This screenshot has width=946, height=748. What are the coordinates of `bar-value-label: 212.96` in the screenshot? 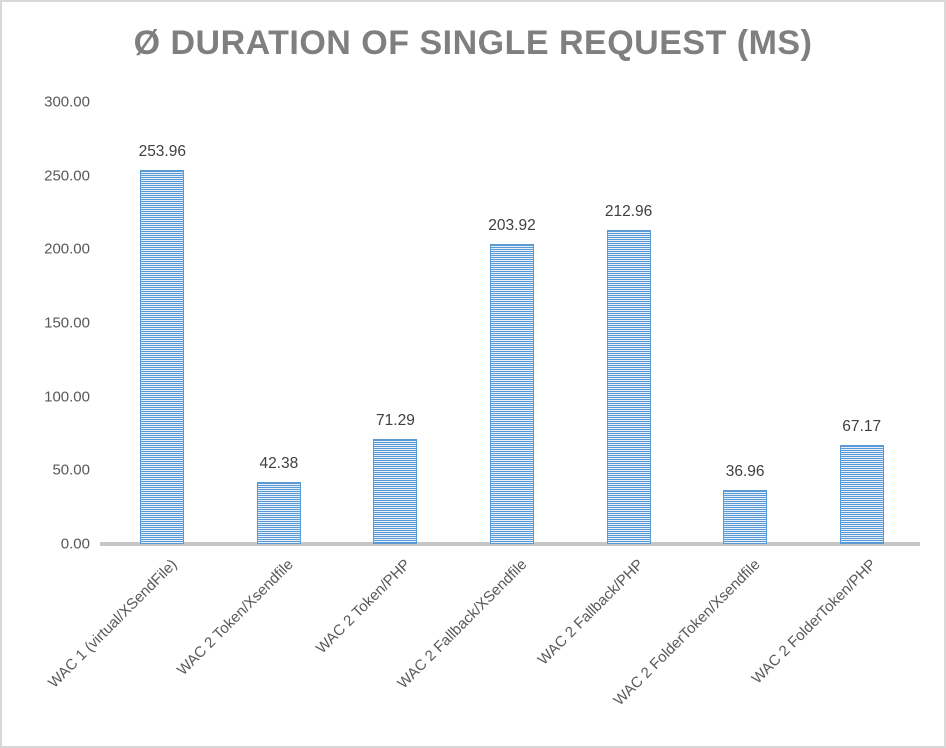 It's located at (628, 212).